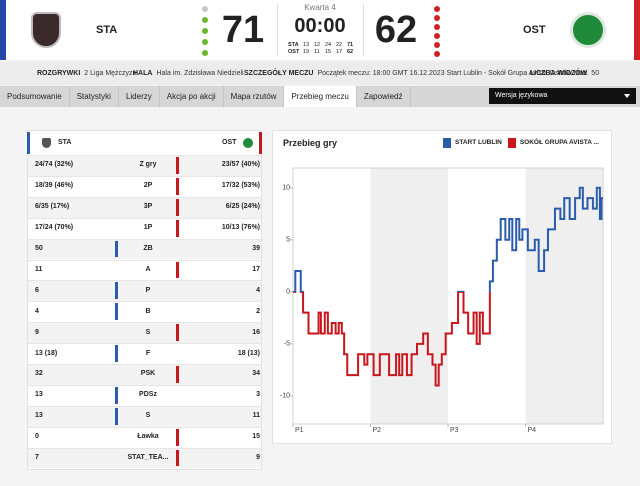 This screenshot has width=640, height=486. Describe the element at coordinates (148, 395) in the screenshot. I see `stat-label: PDSz` at that location.